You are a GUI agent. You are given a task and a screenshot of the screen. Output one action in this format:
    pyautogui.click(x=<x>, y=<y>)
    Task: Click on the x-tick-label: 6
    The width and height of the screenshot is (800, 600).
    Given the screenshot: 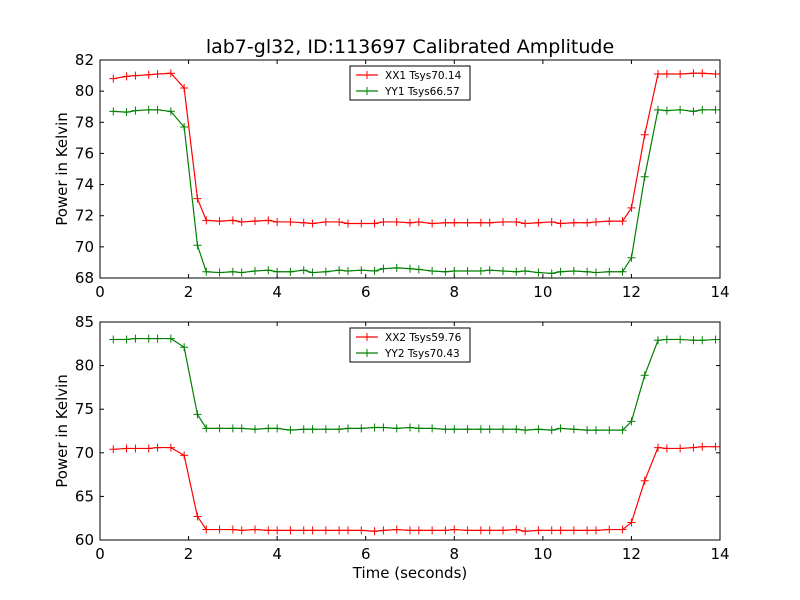 What is the action you would take?
    pyautogui.click(x=366, y=292)
    